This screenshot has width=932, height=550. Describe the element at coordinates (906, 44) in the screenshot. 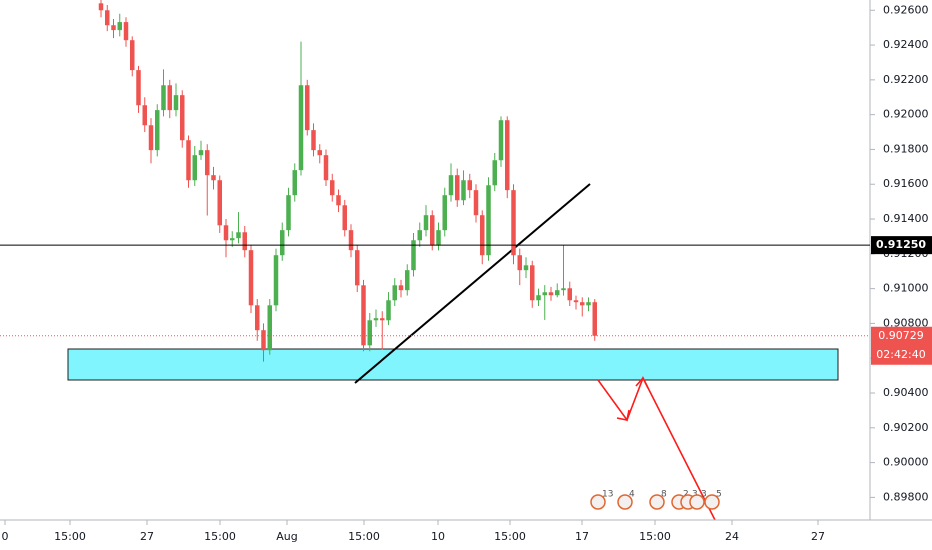

I see `y-tick-label: 0.92400` at that location.